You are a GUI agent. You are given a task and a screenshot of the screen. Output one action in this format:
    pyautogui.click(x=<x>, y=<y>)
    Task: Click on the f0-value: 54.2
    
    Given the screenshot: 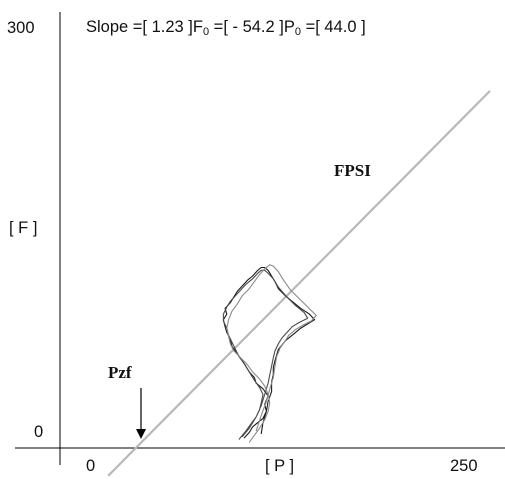 What is the action you would take?
    pyautogui.click(x=259, y=27)
    